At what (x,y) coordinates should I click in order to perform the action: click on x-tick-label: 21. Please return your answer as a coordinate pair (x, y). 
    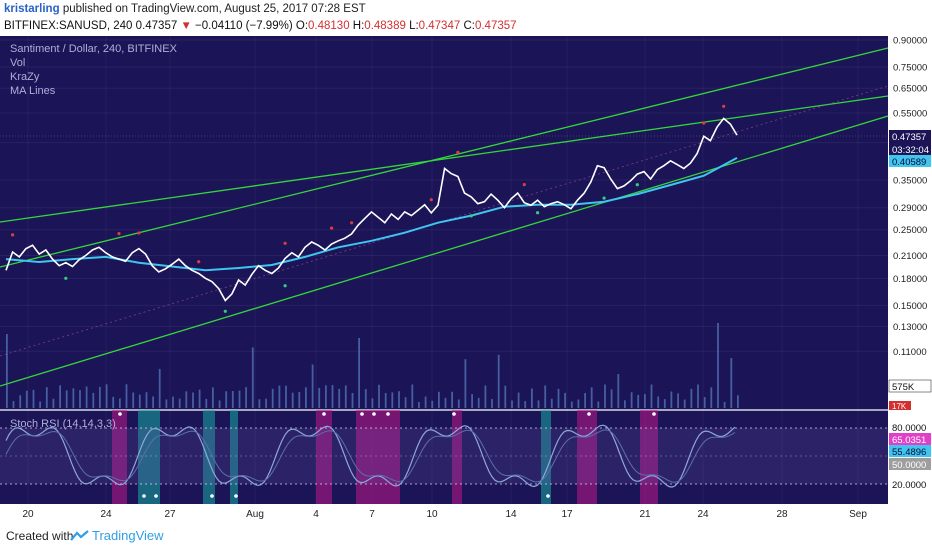
    Looking at the image, I should click on (645, 514).